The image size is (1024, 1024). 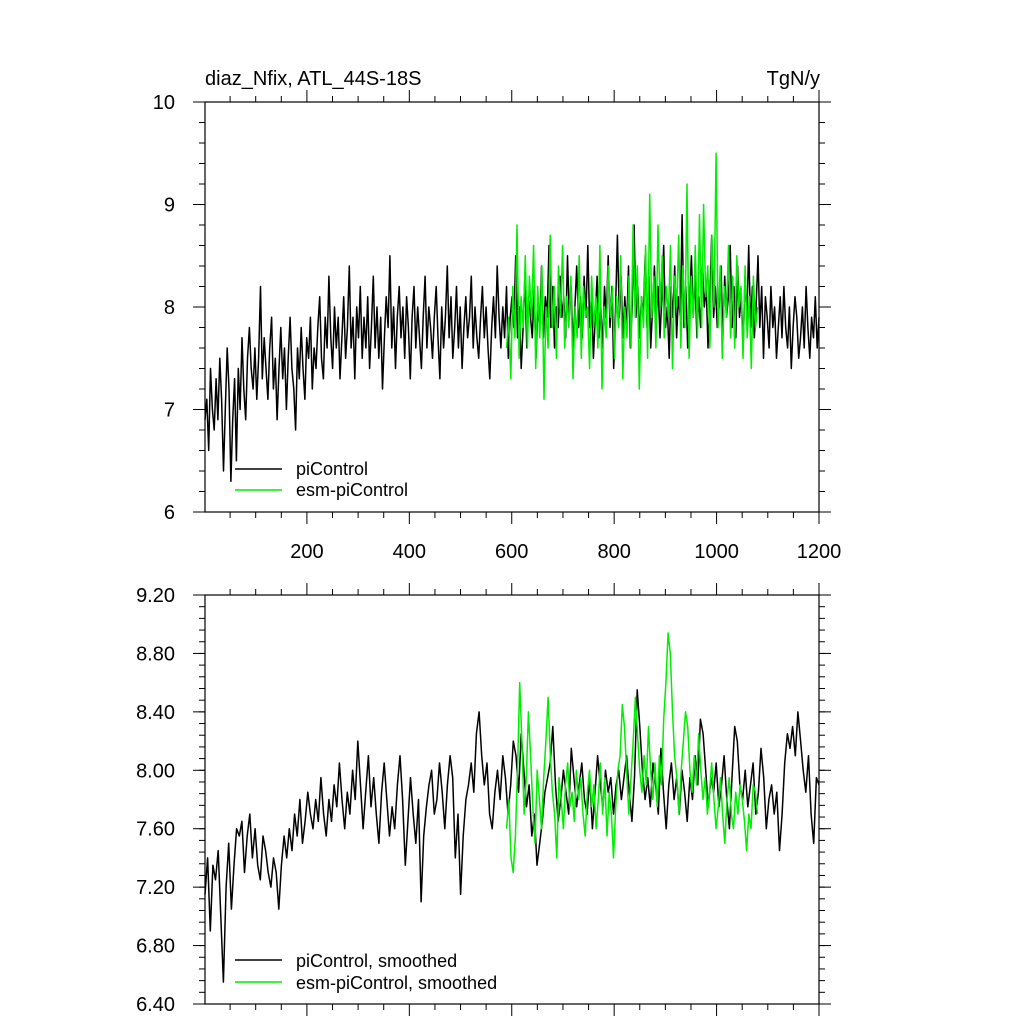 What do you see at coordinates (169, 206) in the screenshot?
I see `y-tick-label: 9` at bounding box center [169, 206].